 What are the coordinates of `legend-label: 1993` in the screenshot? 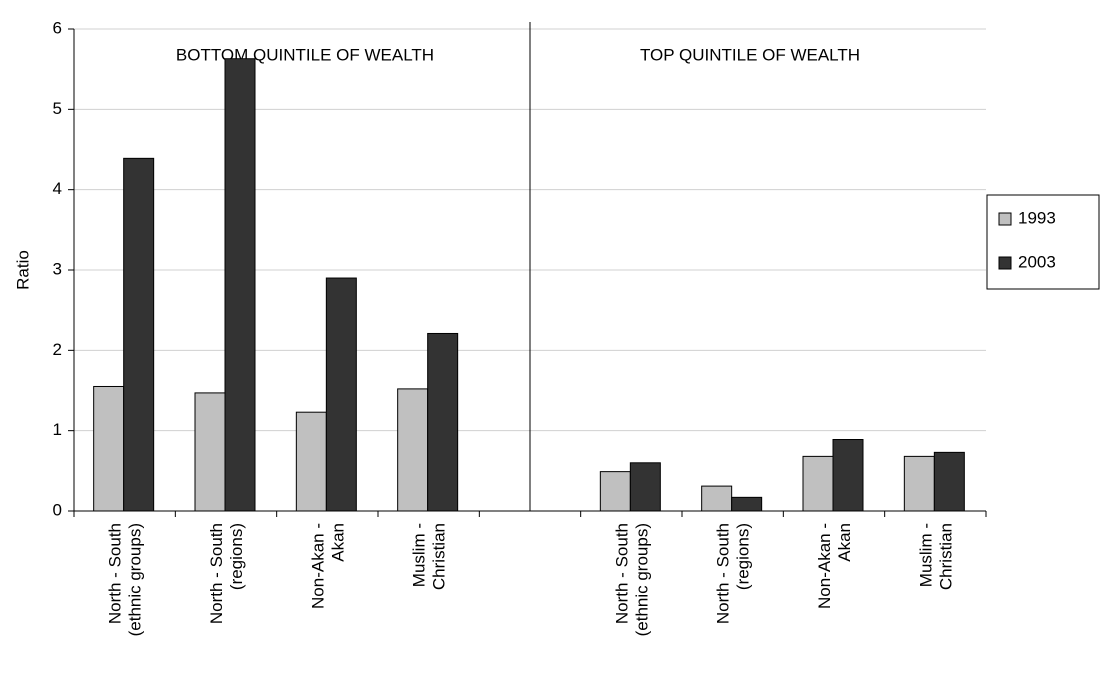 It's located at (1037, 217).